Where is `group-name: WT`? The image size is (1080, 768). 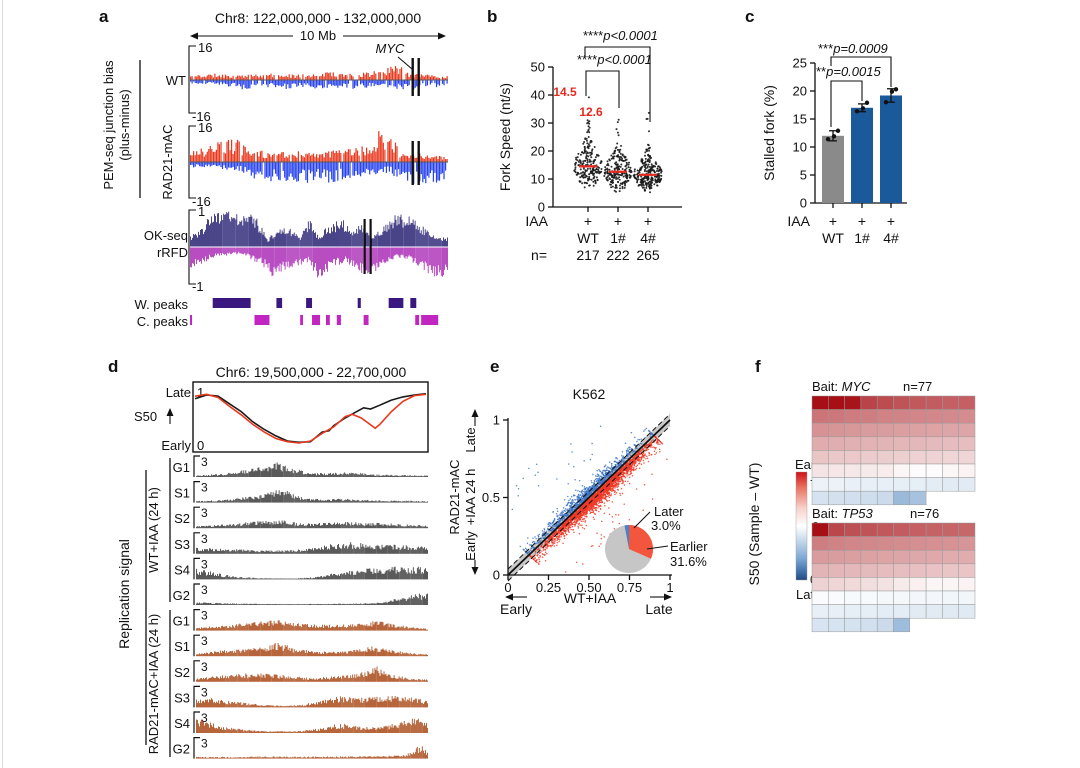
group-name: WT is located at coordinates (588, 238).